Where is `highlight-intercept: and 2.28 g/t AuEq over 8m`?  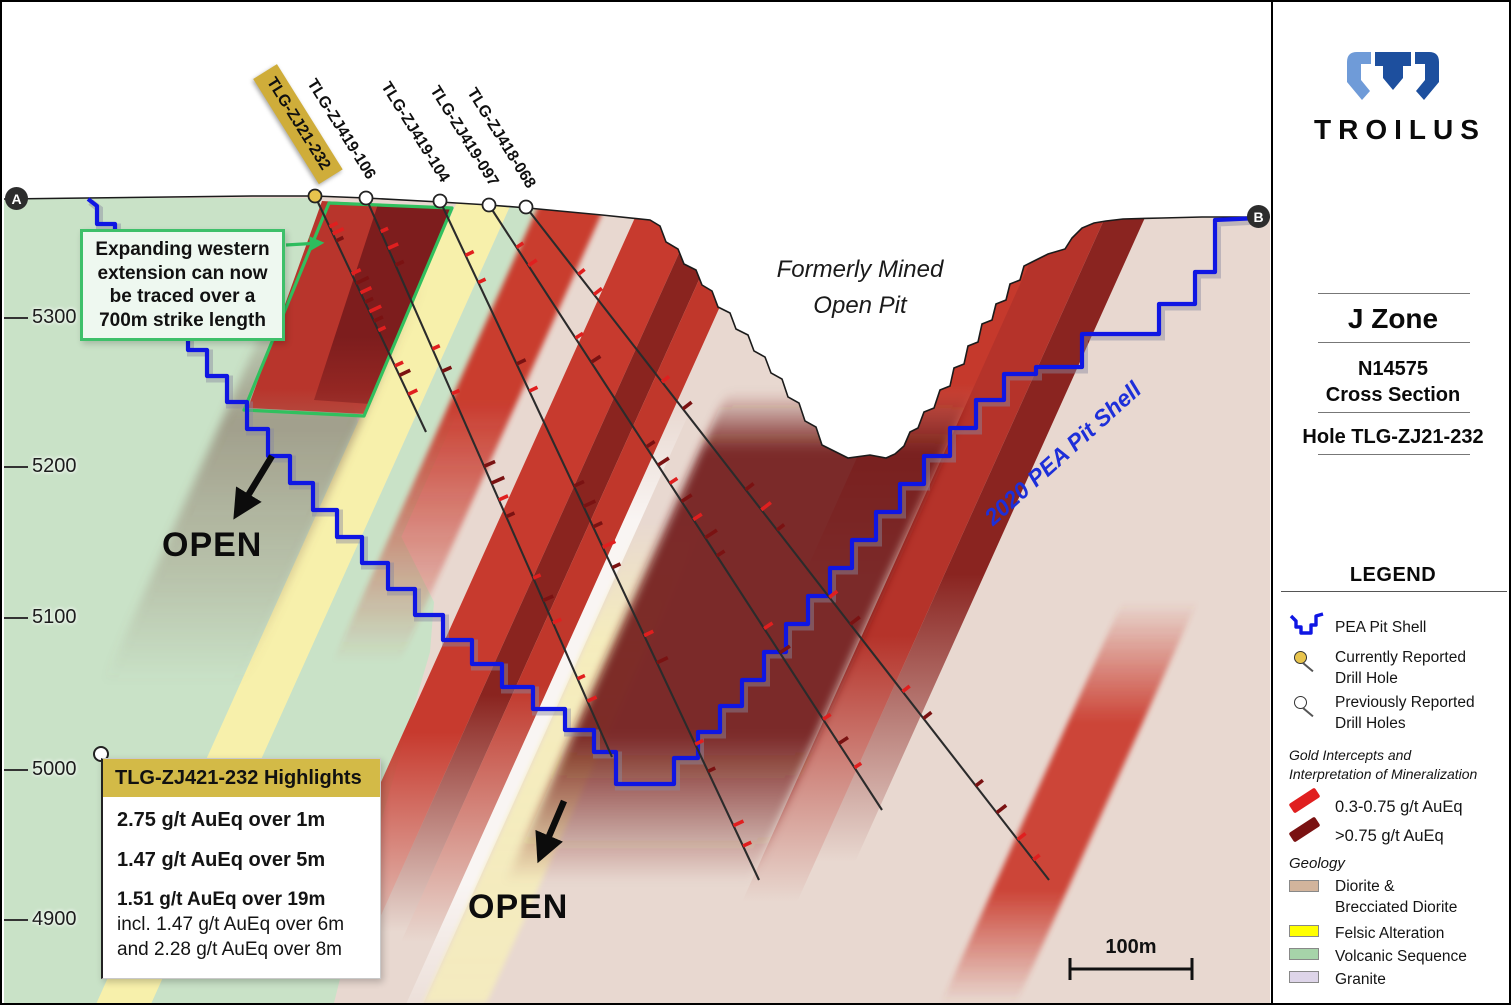 highlight-intercept: and 2.28 g/t AuEq over 8m is located at coordinates (229, 949).